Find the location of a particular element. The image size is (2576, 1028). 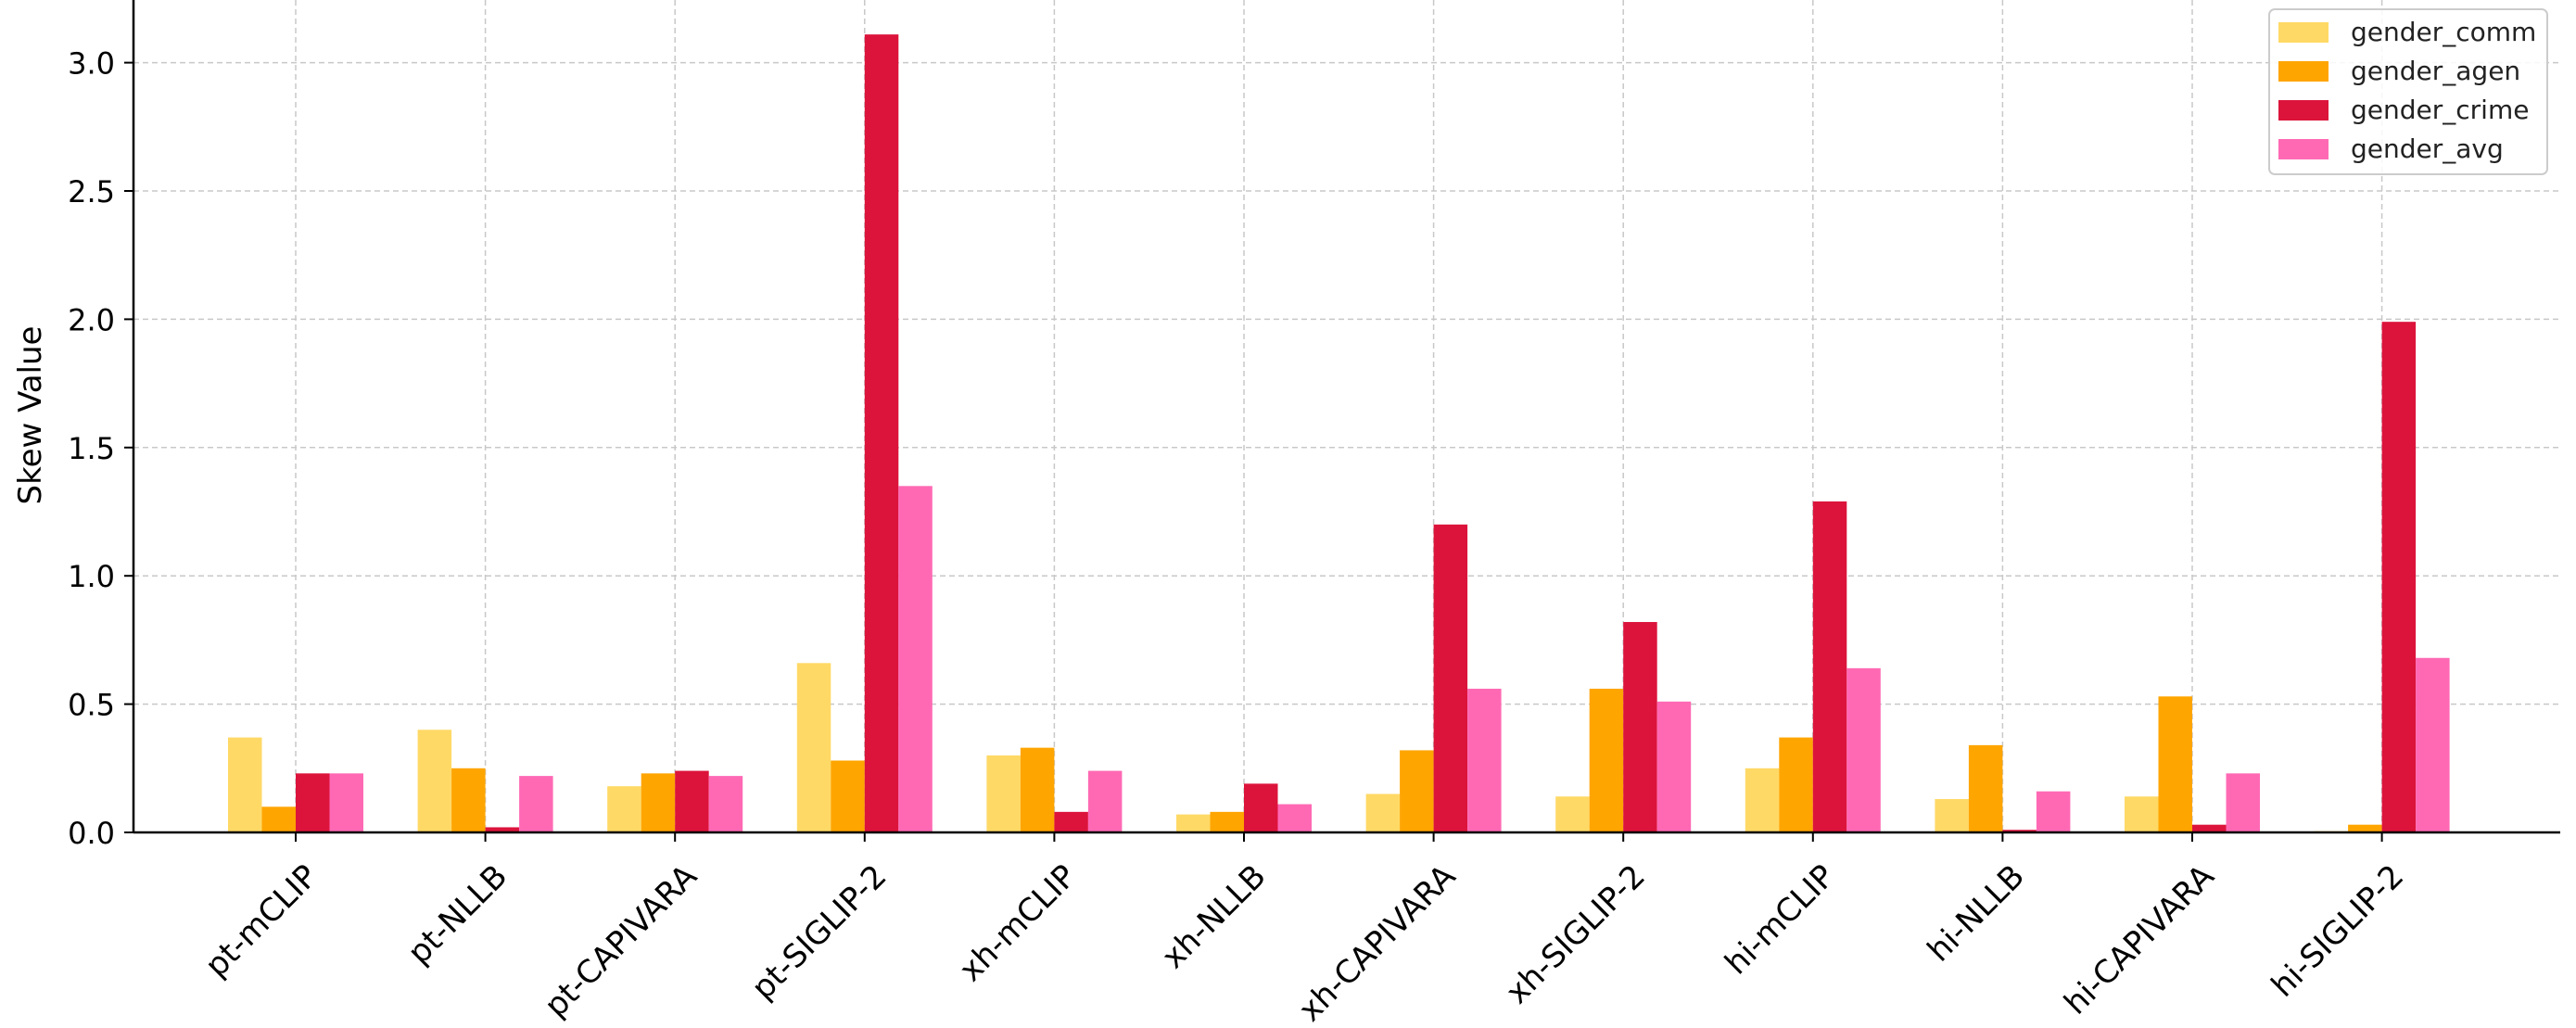

y-tick-label: 2.0 is located at coordinates (91, 319).